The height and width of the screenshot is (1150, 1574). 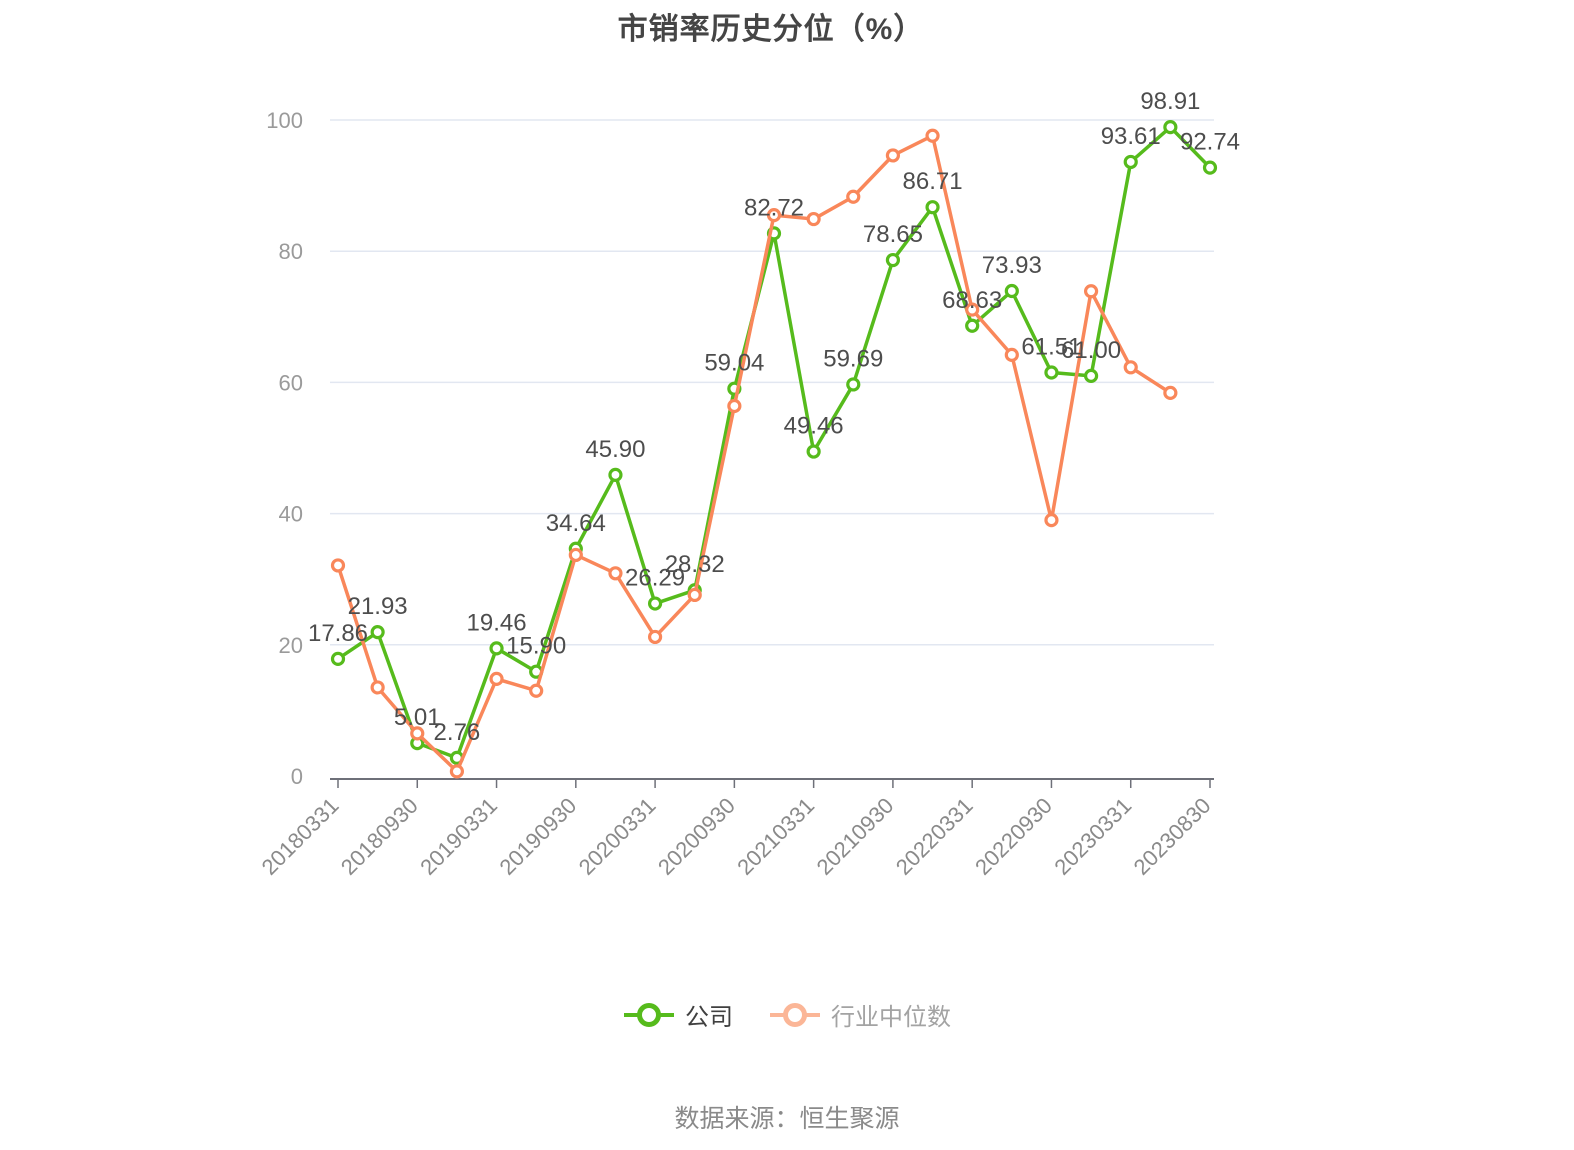 What do you see at coordinates (774, 207) in the screenshot?
I see `svg-text: 82.72` at bounding box center [774, 207].